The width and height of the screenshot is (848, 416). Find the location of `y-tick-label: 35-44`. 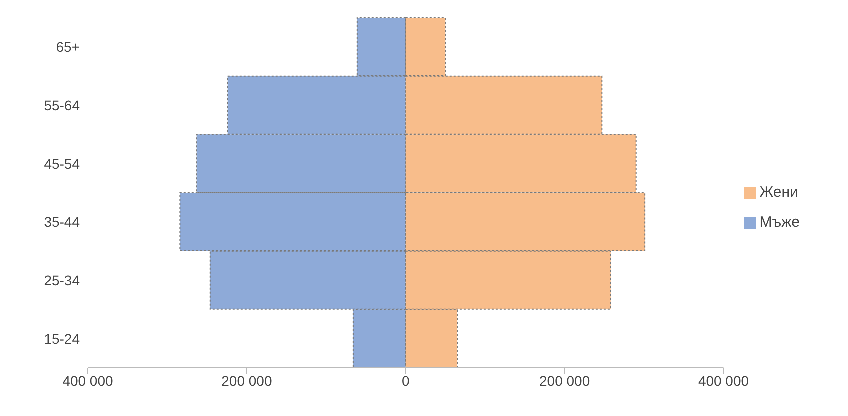

y-tick-label: 35-44 is located at coordinates (62, 222).